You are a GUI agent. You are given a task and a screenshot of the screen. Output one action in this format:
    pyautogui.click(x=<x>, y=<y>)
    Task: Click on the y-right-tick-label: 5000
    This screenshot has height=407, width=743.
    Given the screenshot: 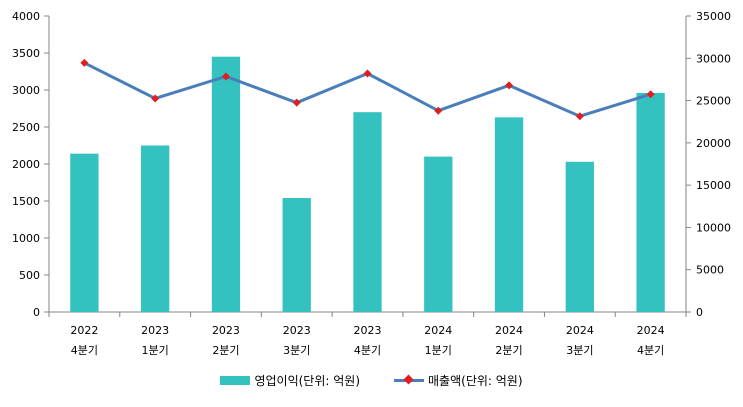 What is the action you would take?
    pyautogui.click(x=710, y=270)
    